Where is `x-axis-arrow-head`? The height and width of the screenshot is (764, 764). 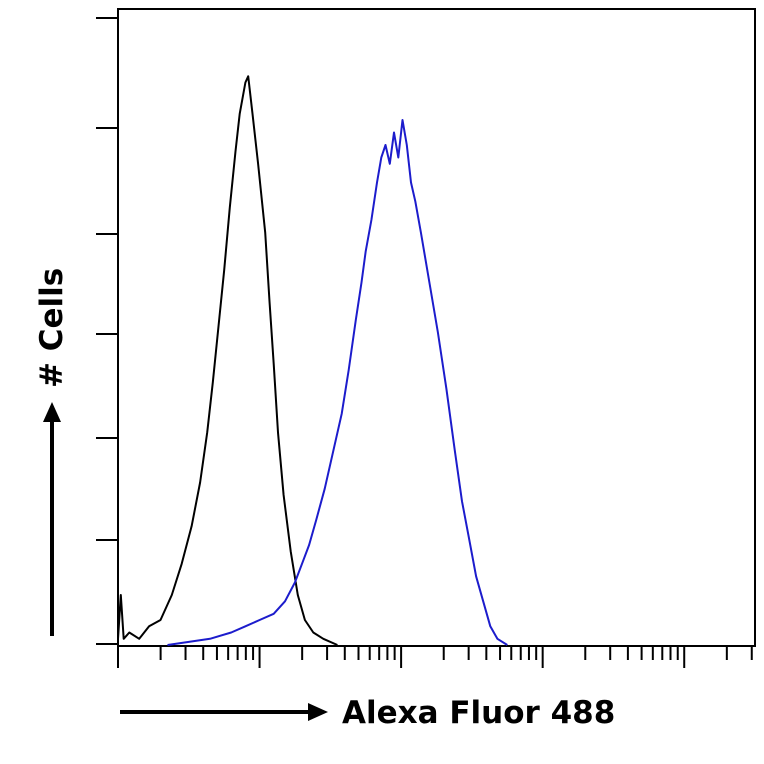 x-axis-arrow-head is located at coordinates (318, 712).